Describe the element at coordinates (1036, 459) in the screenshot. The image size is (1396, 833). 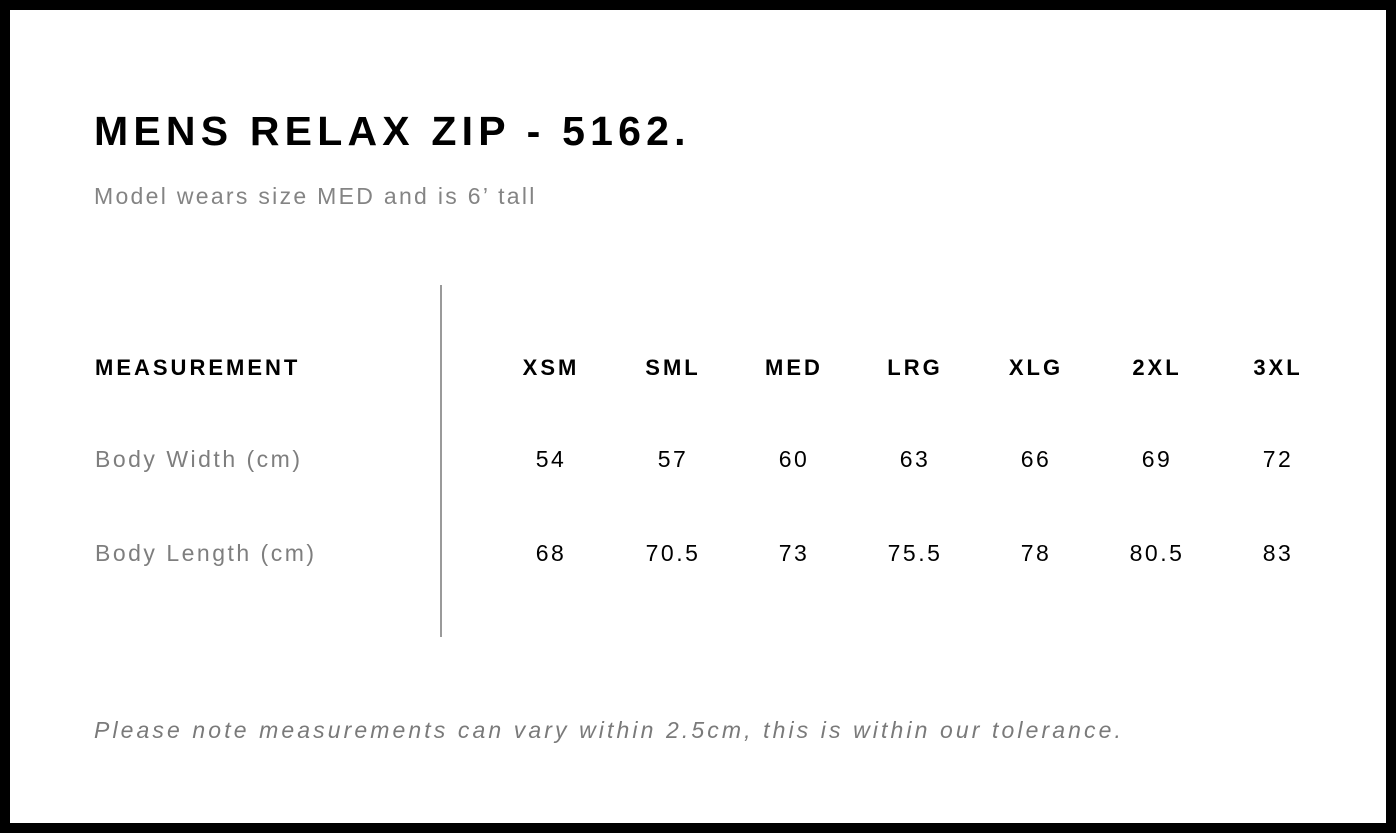
I see `table-cell: 66` at that location.